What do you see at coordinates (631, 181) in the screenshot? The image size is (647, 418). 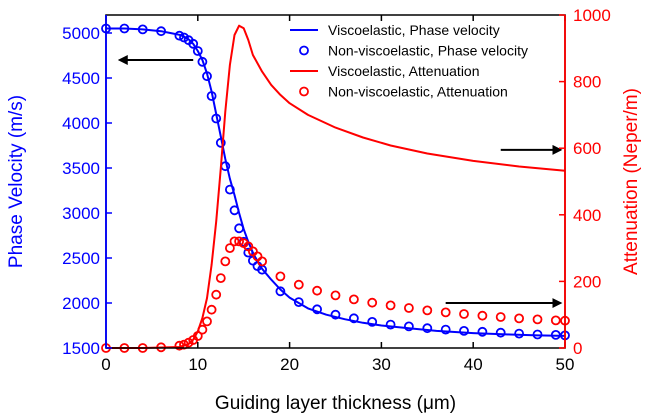 I see `y-axis-right-title: Attenuation (Neper/m)` at bounding box center [631, 181].